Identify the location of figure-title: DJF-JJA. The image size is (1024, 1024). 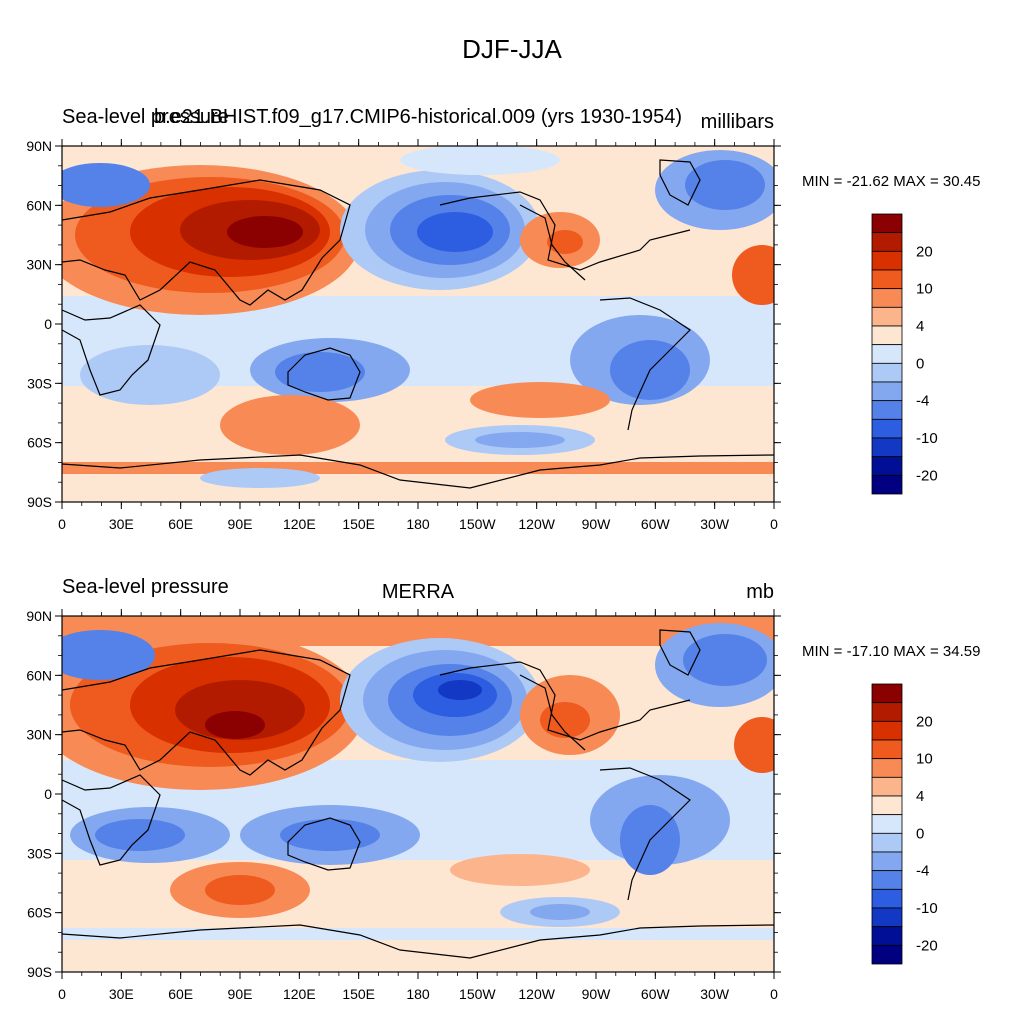
(512, 49).